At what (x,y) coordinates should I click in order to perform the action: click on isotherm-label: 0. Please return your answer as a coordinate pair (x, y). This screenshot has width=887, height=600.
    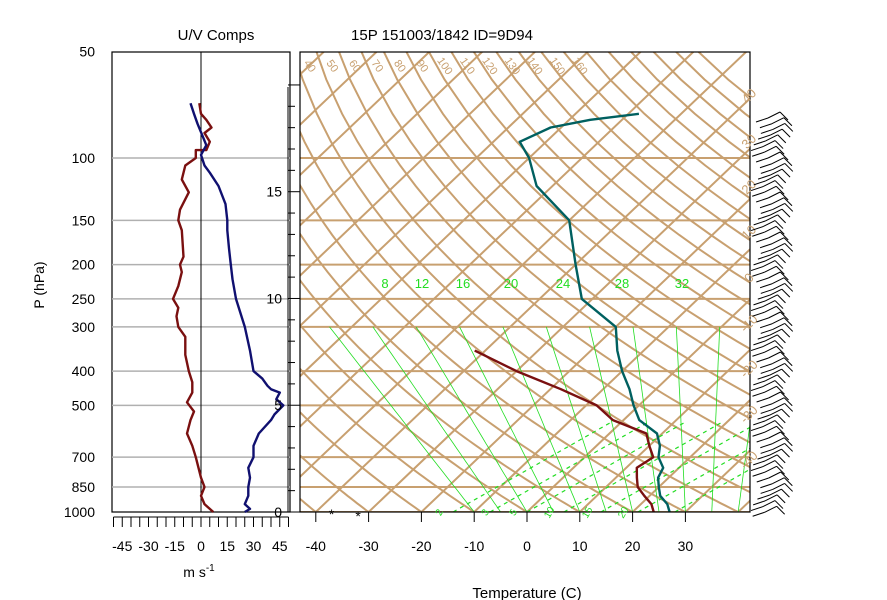
    Looking at the image, I should click on (749, 278).